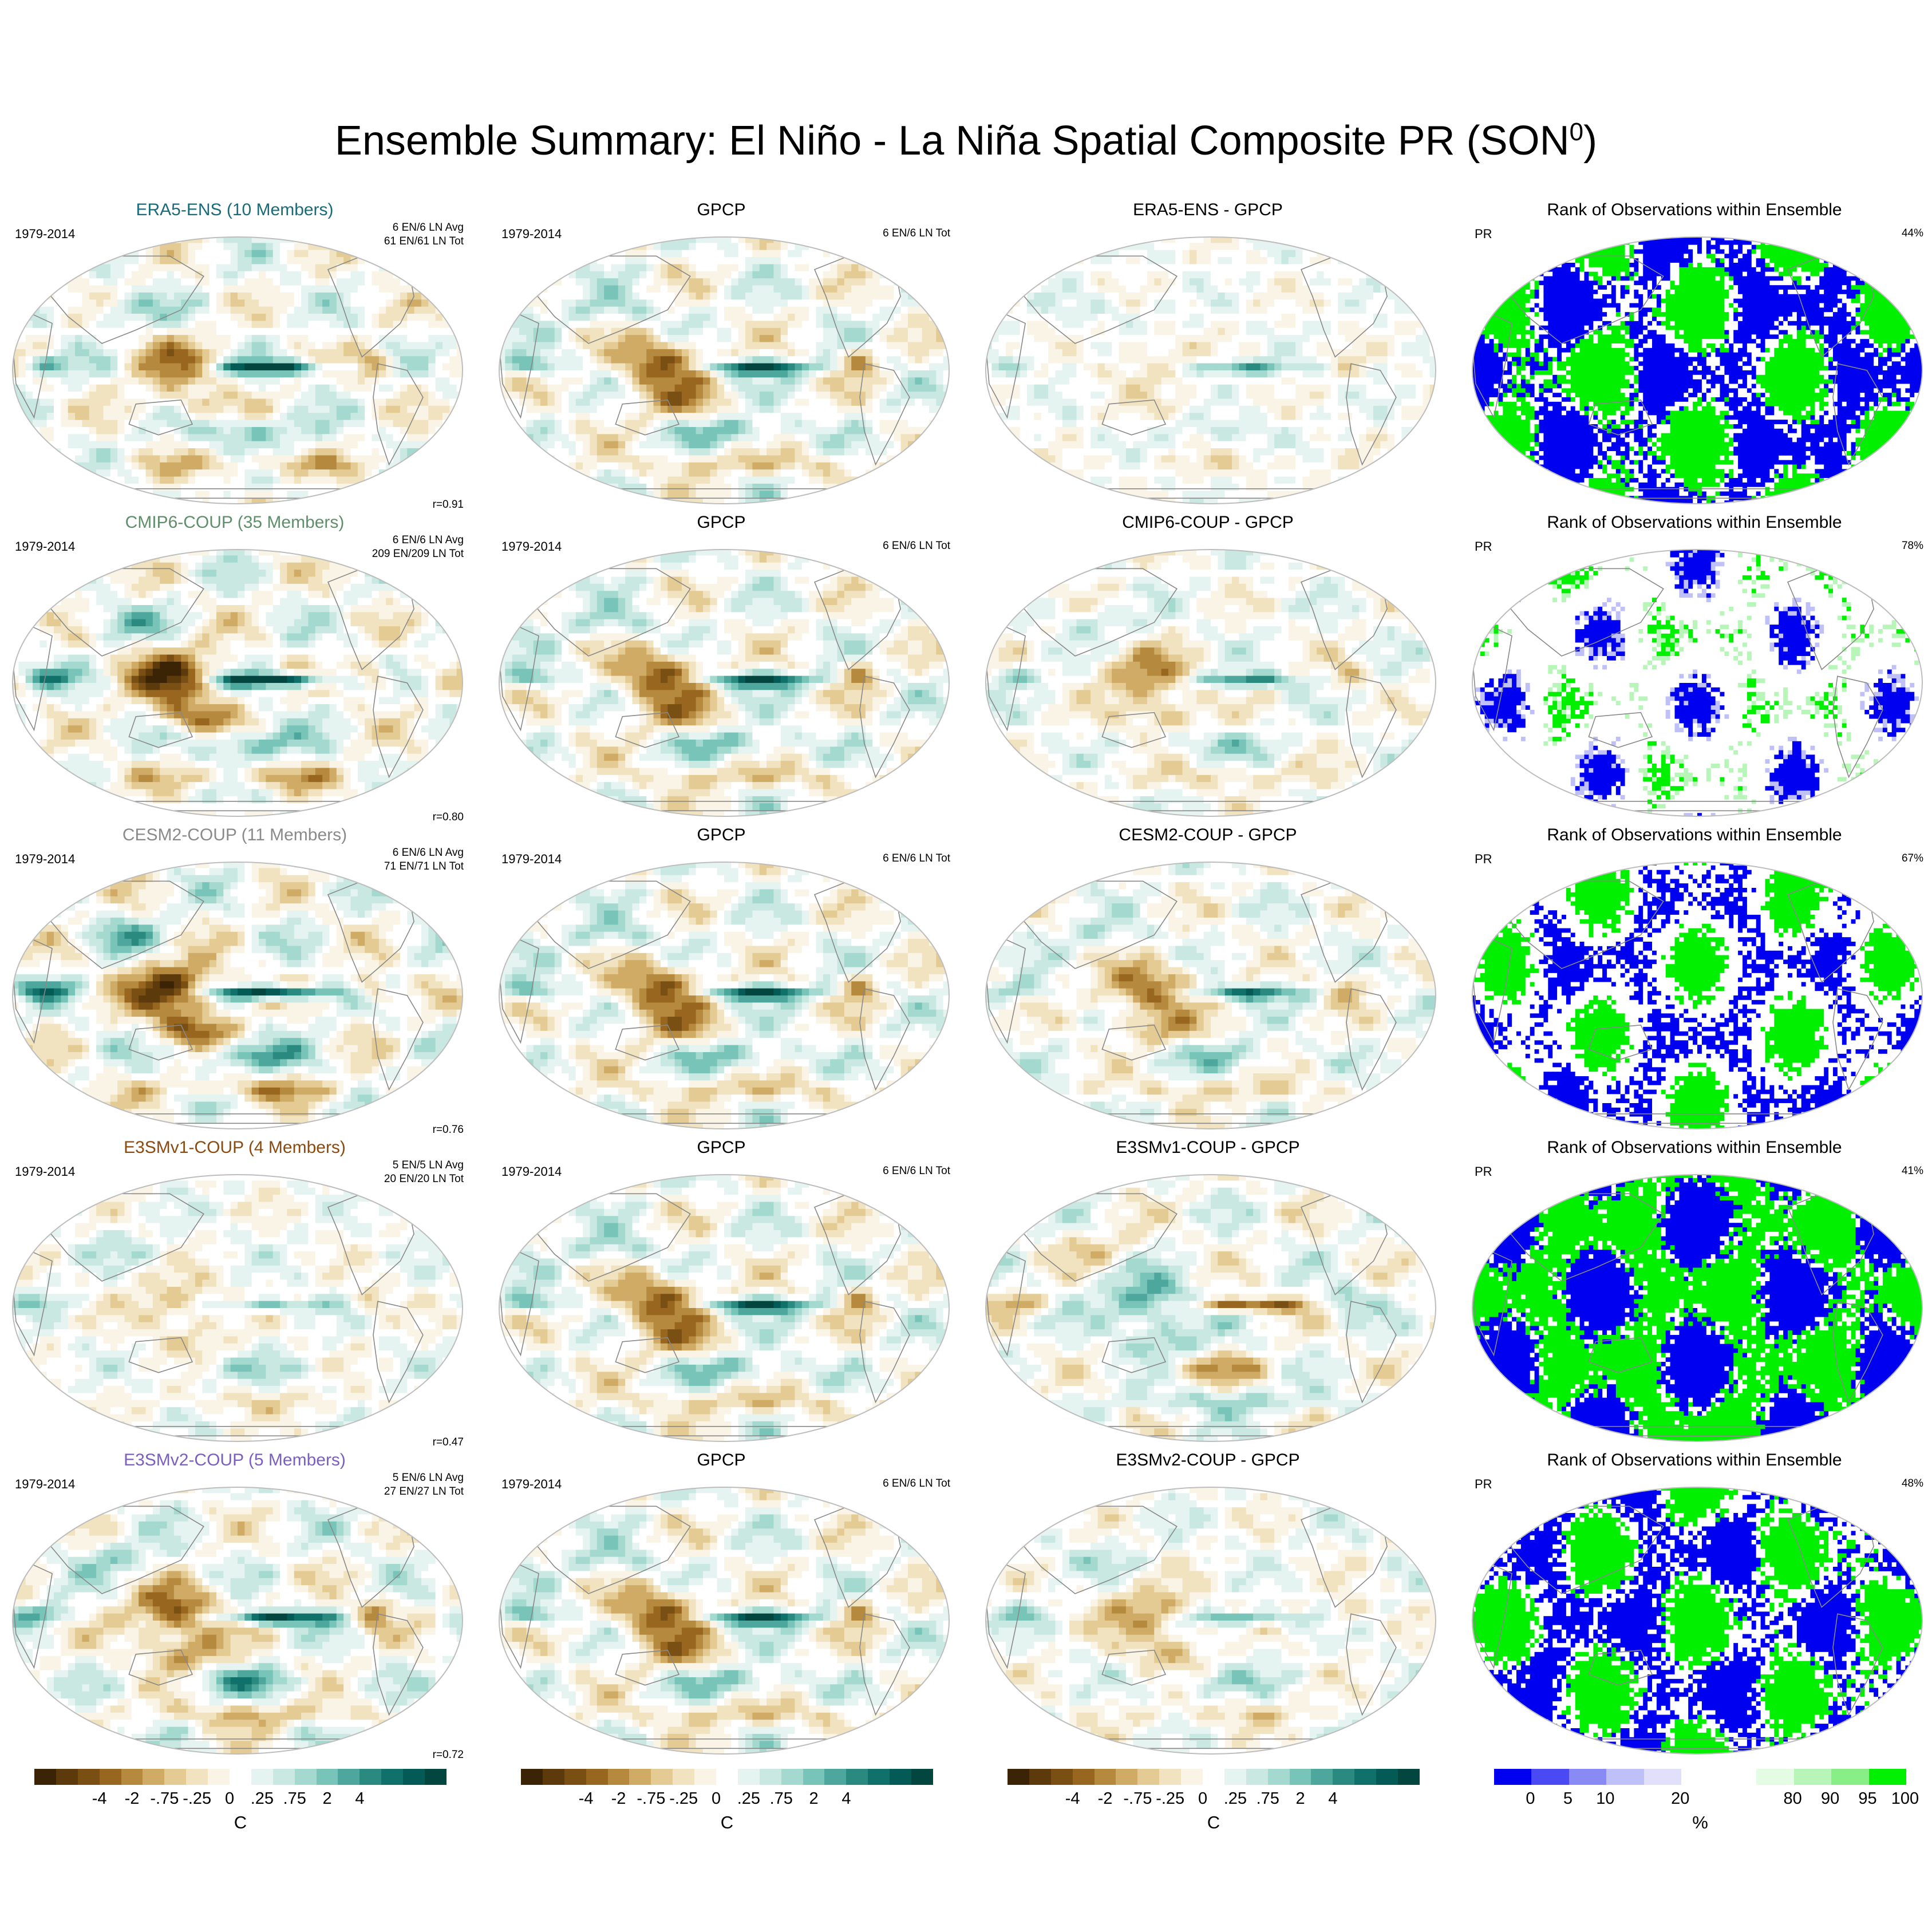 The image size is (1932, 1932). Describe the element at coordinates (1208, 1147) in the screenshot. I see `panel-title: E3SMv1-COUP - GPCP` at that location.